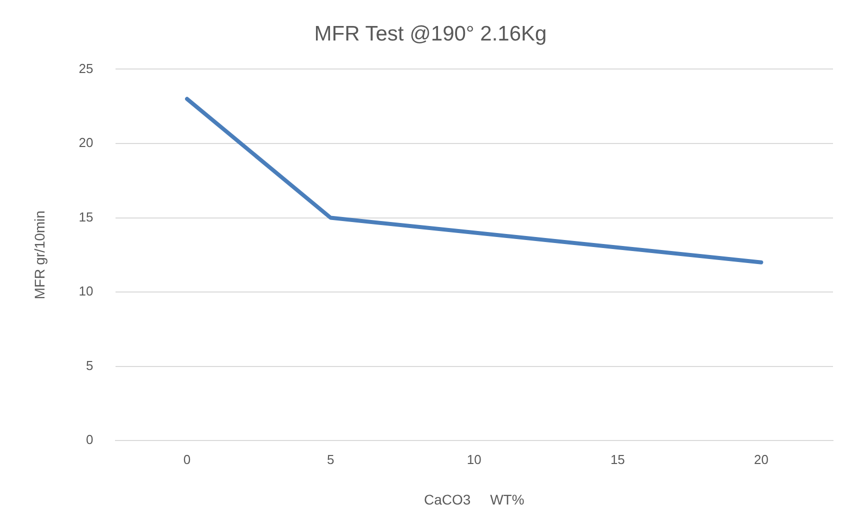  Describe the element at coordinates (474, 499) in the screenshot. I see `x-axis-title: CaCO3 WT%` at that location.